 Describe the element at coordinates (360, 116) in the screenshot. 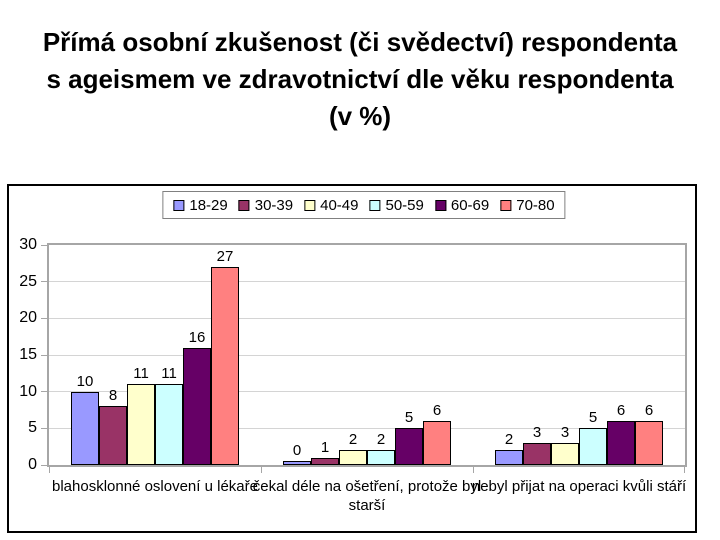

I see `chart-title-line: (v %)` at that location.